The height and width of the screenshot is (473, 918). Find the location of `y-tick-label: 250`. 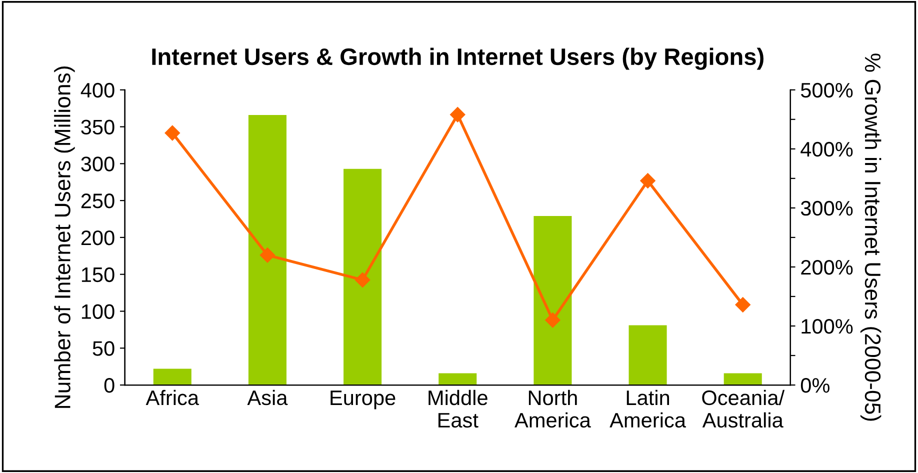

y-tick-label: 250 is located at coordinates (97, 201).